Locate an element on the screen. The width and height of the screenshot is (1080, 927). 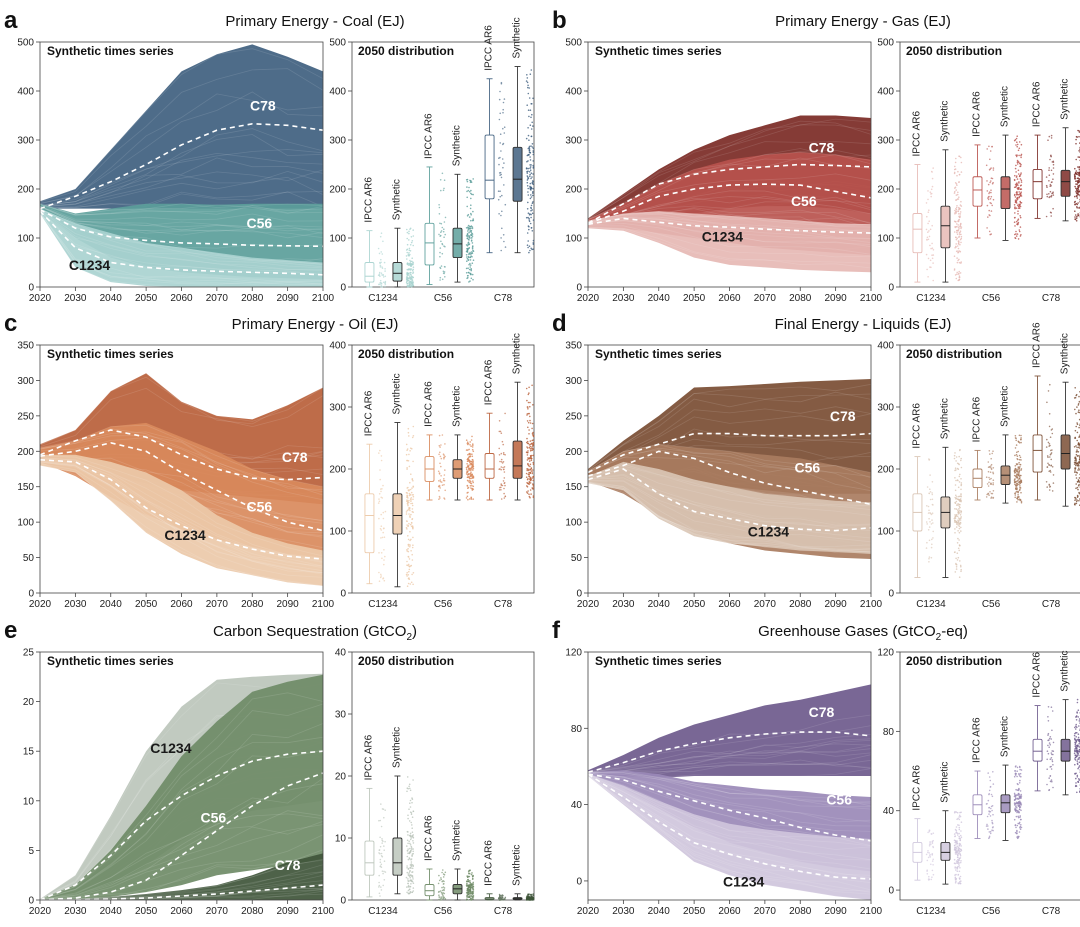
distribution-frame is located at coordinates (443, 164).